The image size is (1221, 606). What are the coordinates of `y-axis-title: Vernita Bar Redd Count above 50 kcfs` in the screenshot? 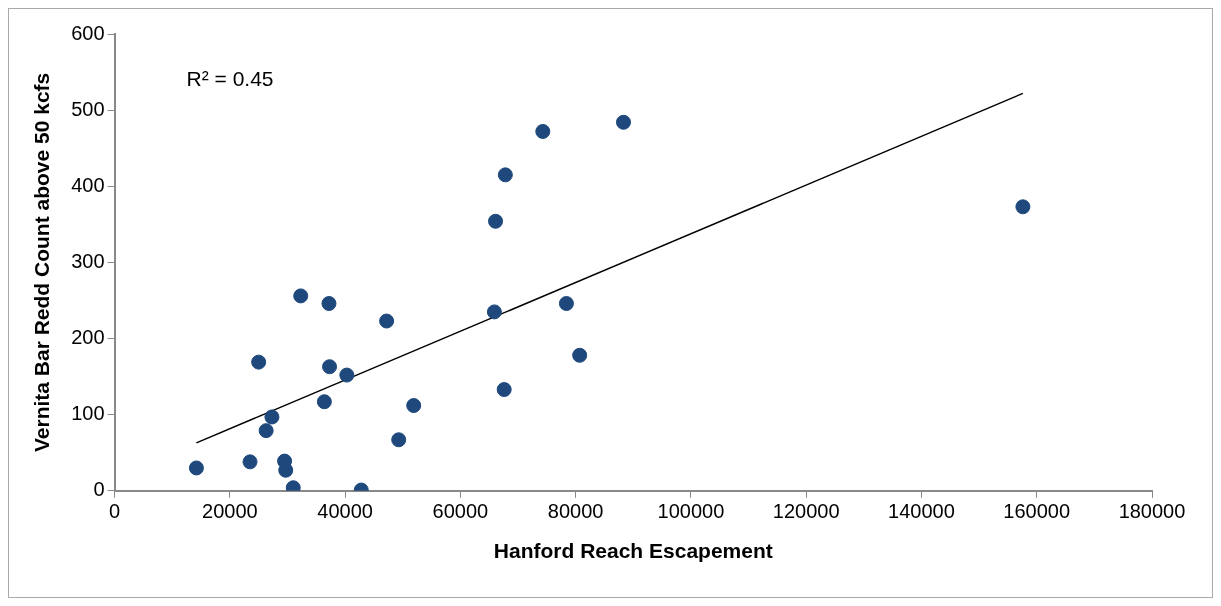 It's located at (42, 262).